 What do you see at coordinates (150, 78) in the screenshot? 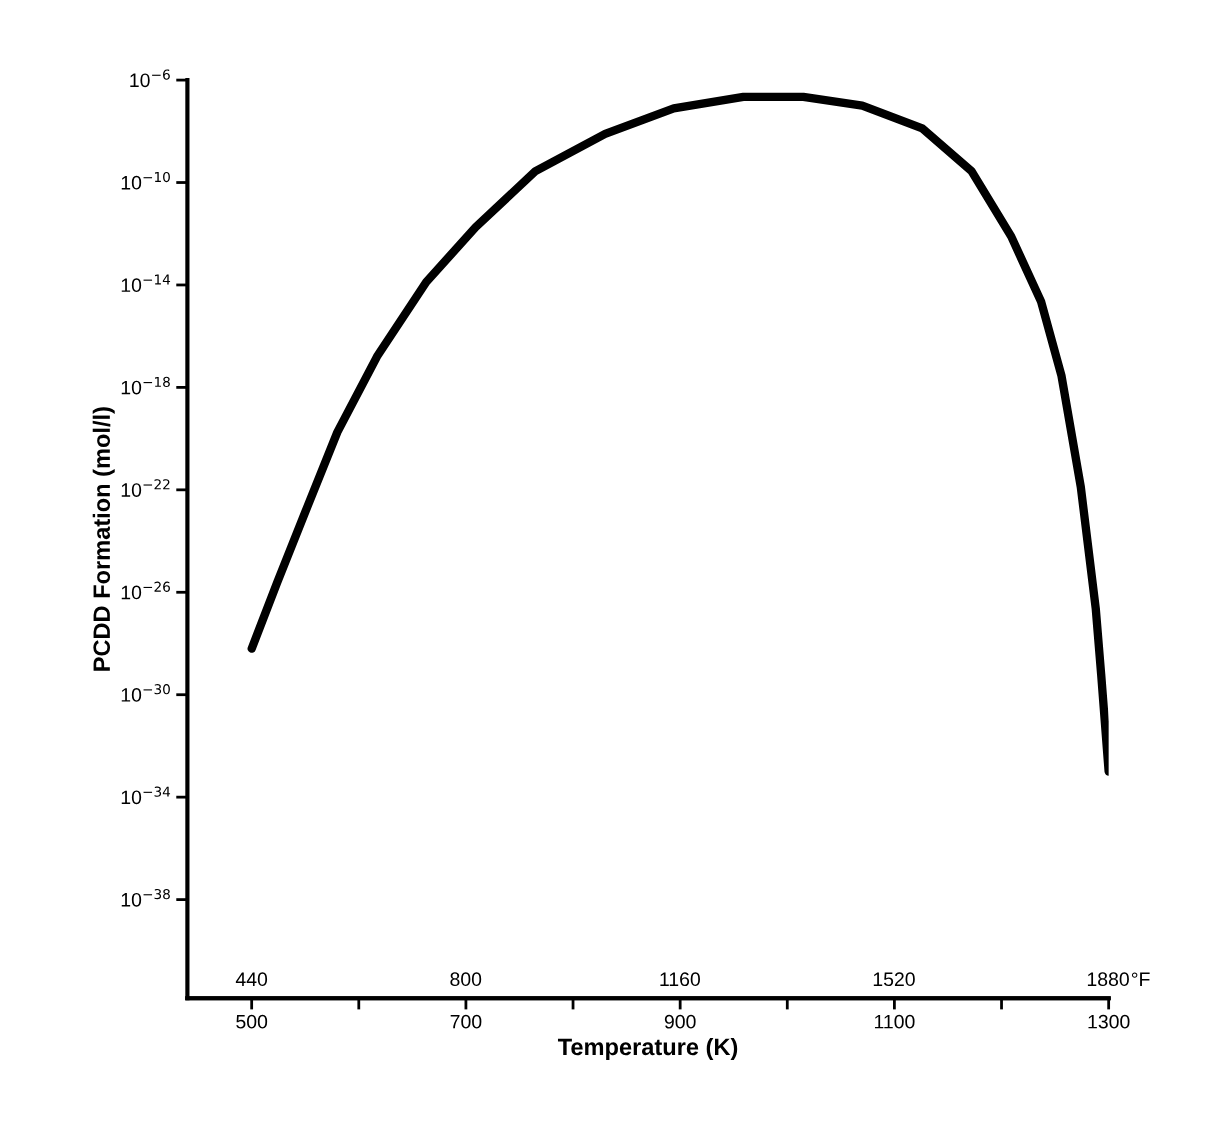
I see `y-tick-label: 10$^{−6}$` at bounding box center [150, 78].